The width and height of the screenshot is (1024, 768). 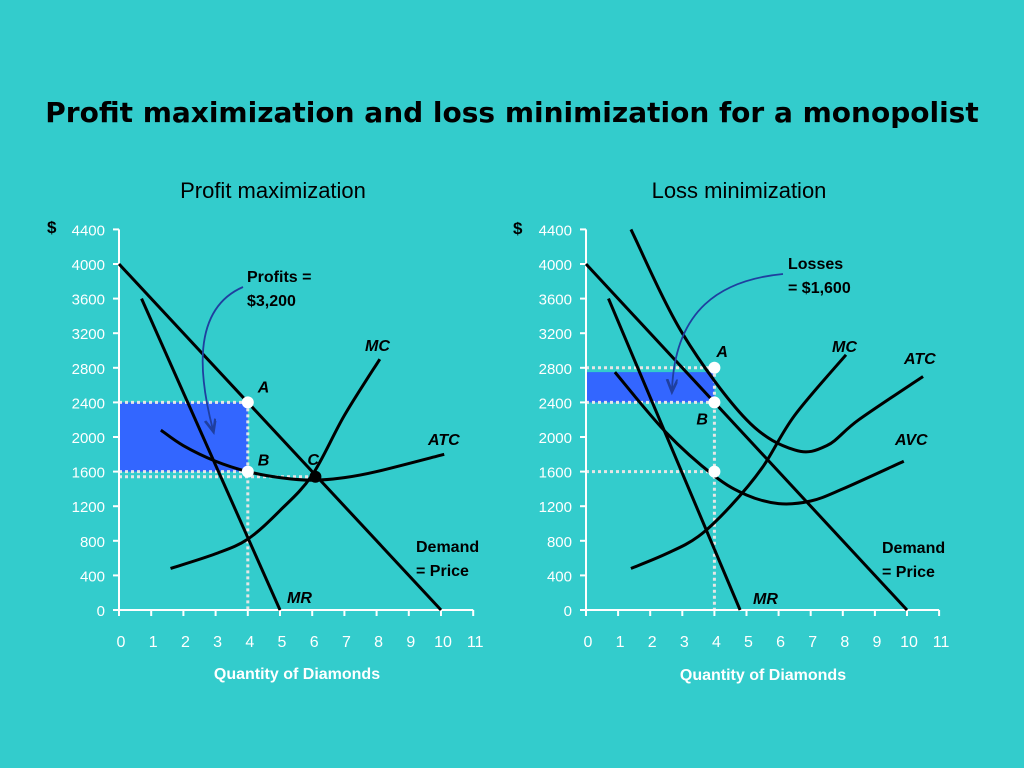 What do you see at coordinates (314, 642) in the screenshot?
I see `x-tick-label-profit: 6` at bounding box center [314, 642].